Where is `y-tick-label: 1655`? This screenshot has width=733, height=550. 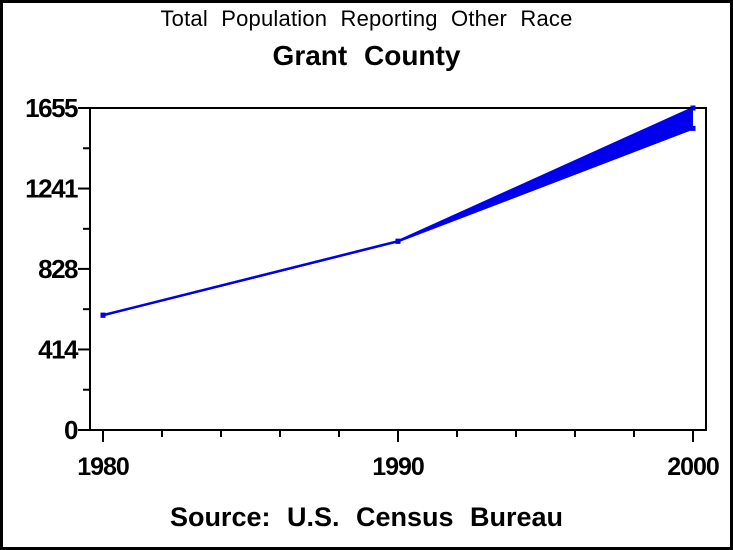 y-tick-label: 1655 is located at coordinates (51, 108).